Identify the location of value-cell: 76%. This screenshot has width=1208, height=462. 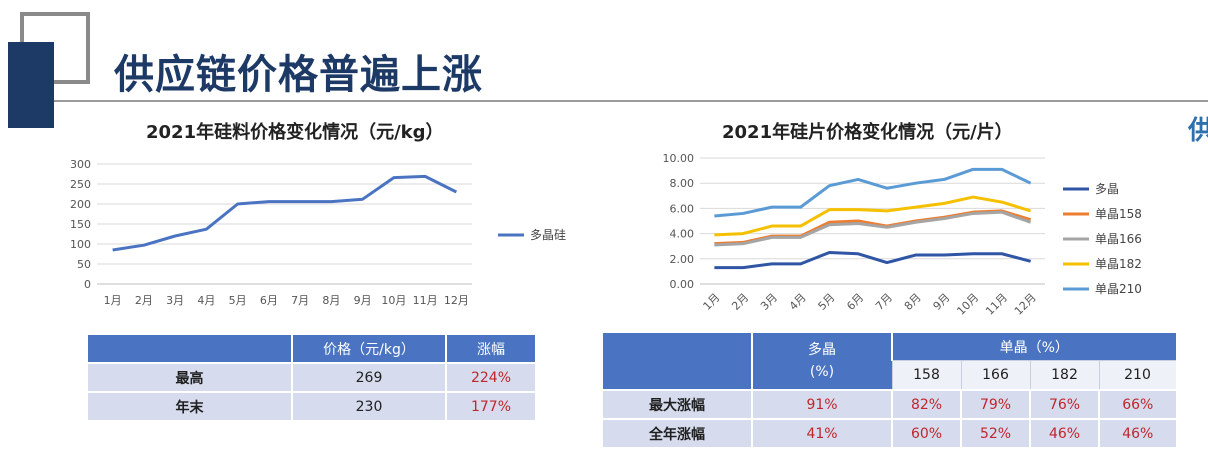
(1064, 404).